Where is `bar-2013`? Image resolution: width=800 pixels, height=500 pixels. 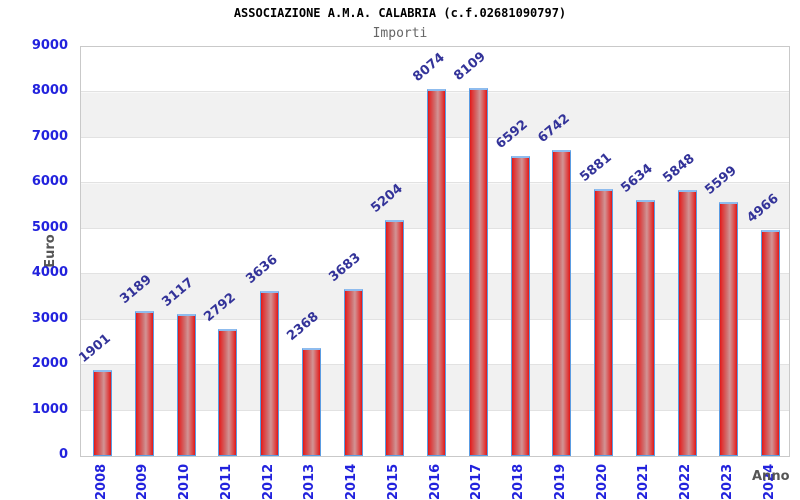
bar-2013 is located at coordinates (311, 402).